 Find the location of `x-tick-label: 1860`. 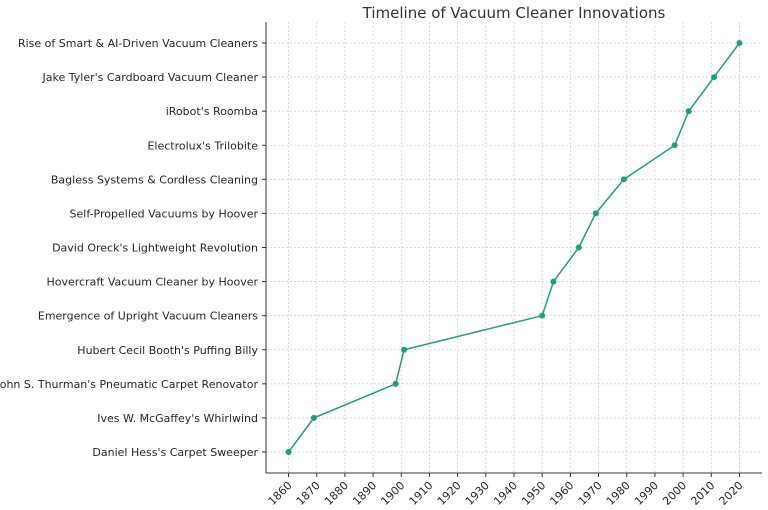

x-tick-label: 1860 is located at coordinates (280, 493).